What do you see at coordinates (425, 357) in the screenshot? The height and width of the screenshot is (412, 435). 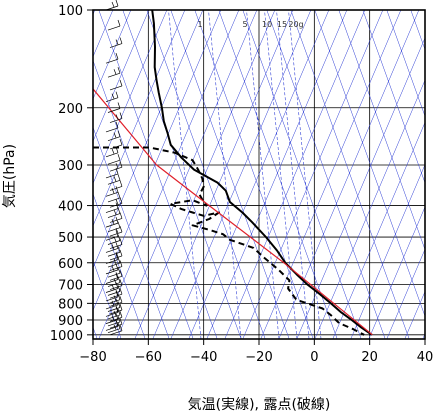 I see `x-tick-label: 40` at bounding box center [425, 357].